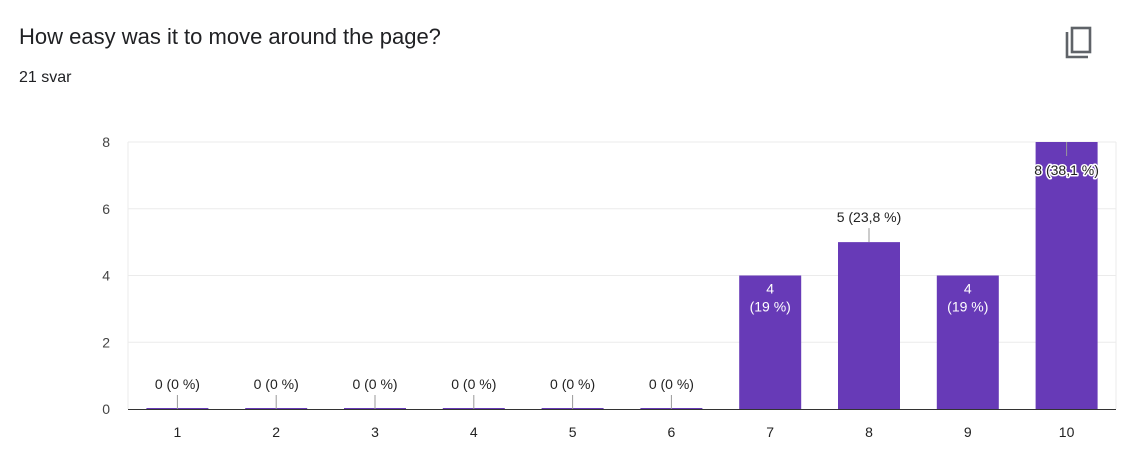 The height and width of the screenshot is (462, 1130). I want to click on x-tick-label: 4, so click(474, 432).